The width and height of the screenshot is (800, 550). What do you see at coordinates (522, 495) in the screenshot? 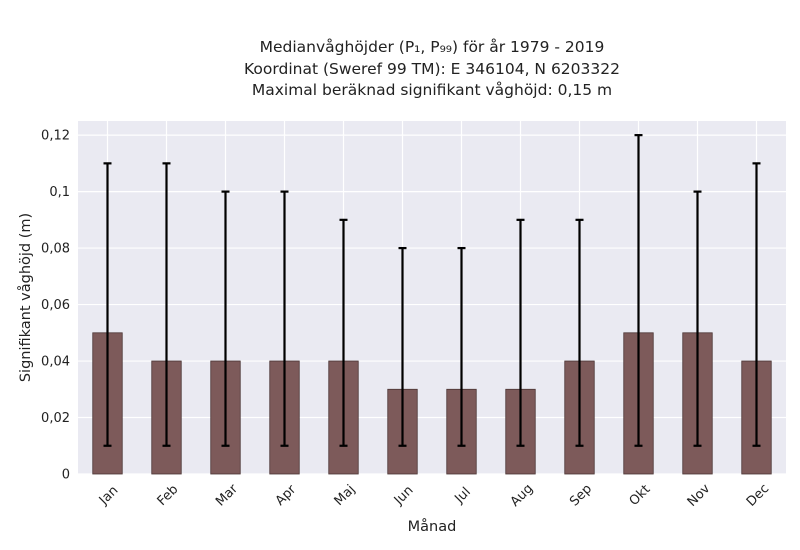
I see `x-tick-label: Aug` at bounding box center [522, 495].